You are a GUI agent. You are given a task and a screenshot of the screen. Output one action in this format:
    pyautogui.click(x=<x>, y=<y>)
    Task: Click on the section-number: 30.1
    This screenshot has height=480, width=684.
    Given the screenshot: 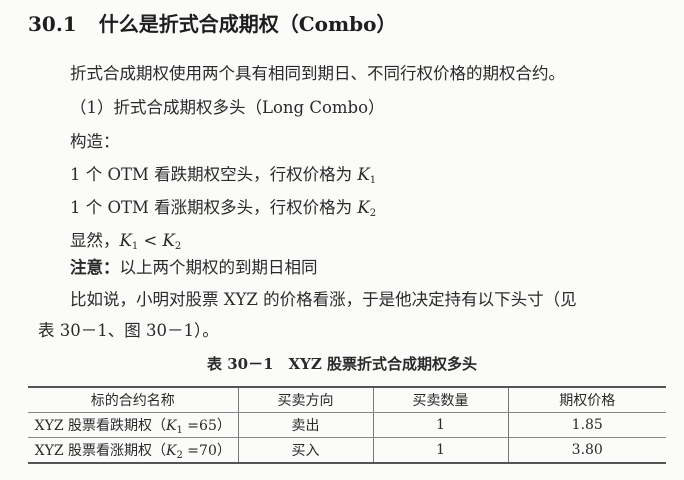 What is the action you would take?
    pyautogui.click(x=52, y=24)
    